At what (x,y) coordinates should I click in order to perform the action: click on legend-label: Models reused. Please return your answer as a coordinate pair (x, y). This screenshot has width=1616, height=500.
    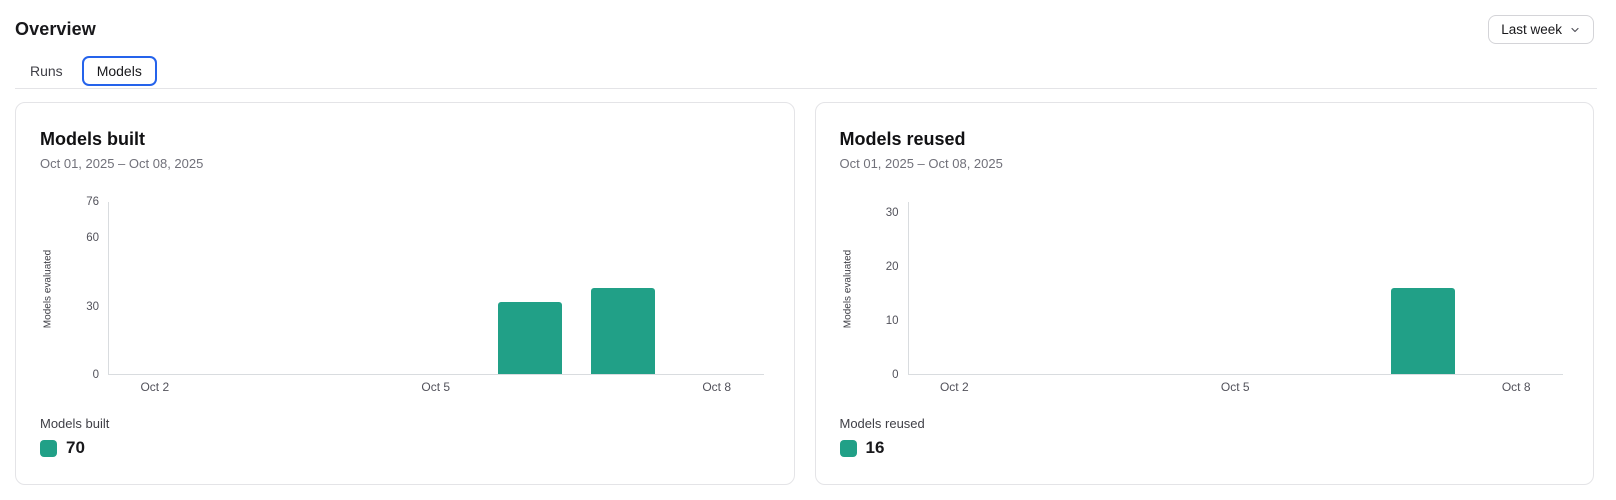
    Looking at the image, I should click on (882, 423).